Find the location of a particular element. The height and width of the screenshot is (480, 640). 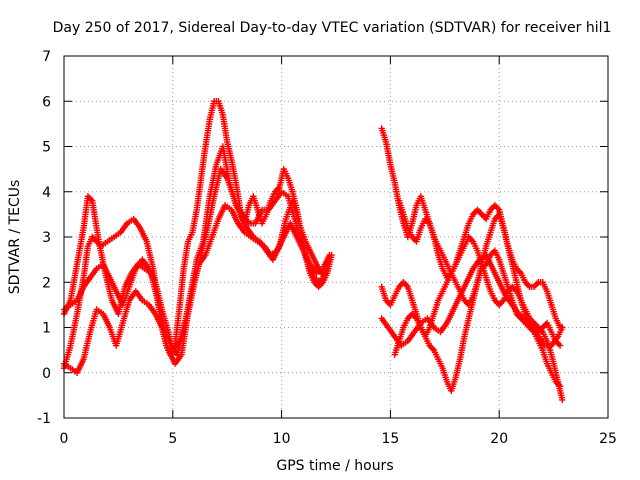

y-tick-label: 3 is located at coordinates (46, 238).